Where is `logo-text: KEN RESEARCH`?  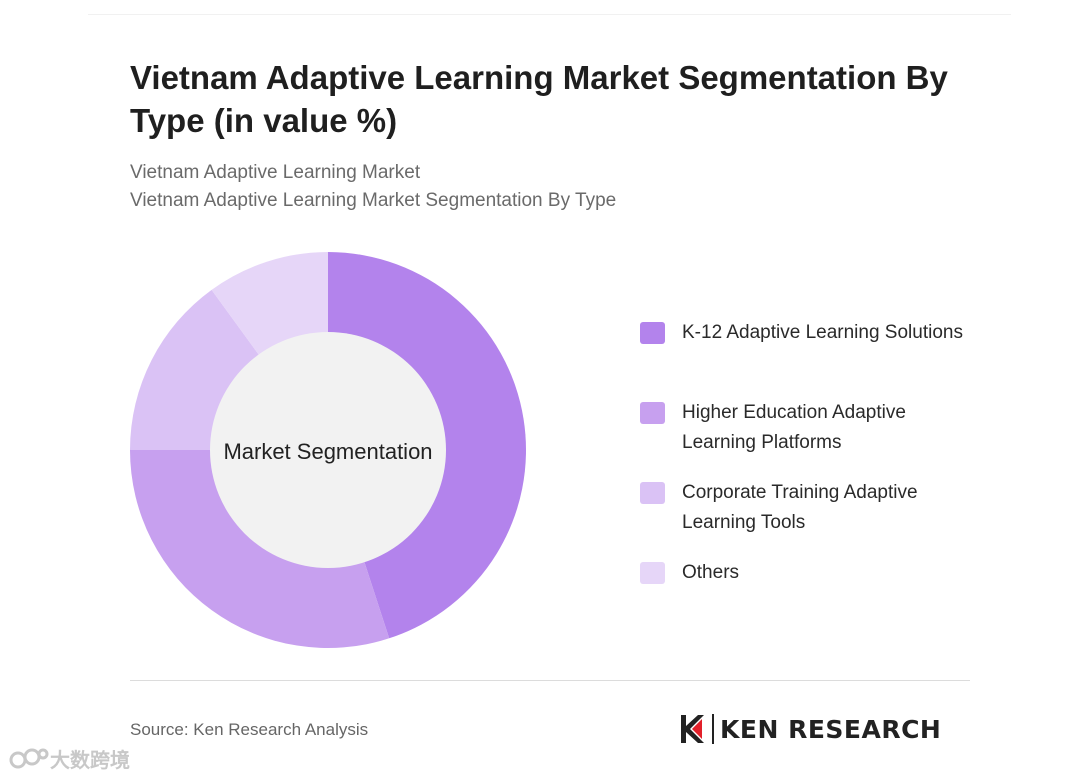 logo-text: KEN RESEARCH is located at coordinates (831, 729).